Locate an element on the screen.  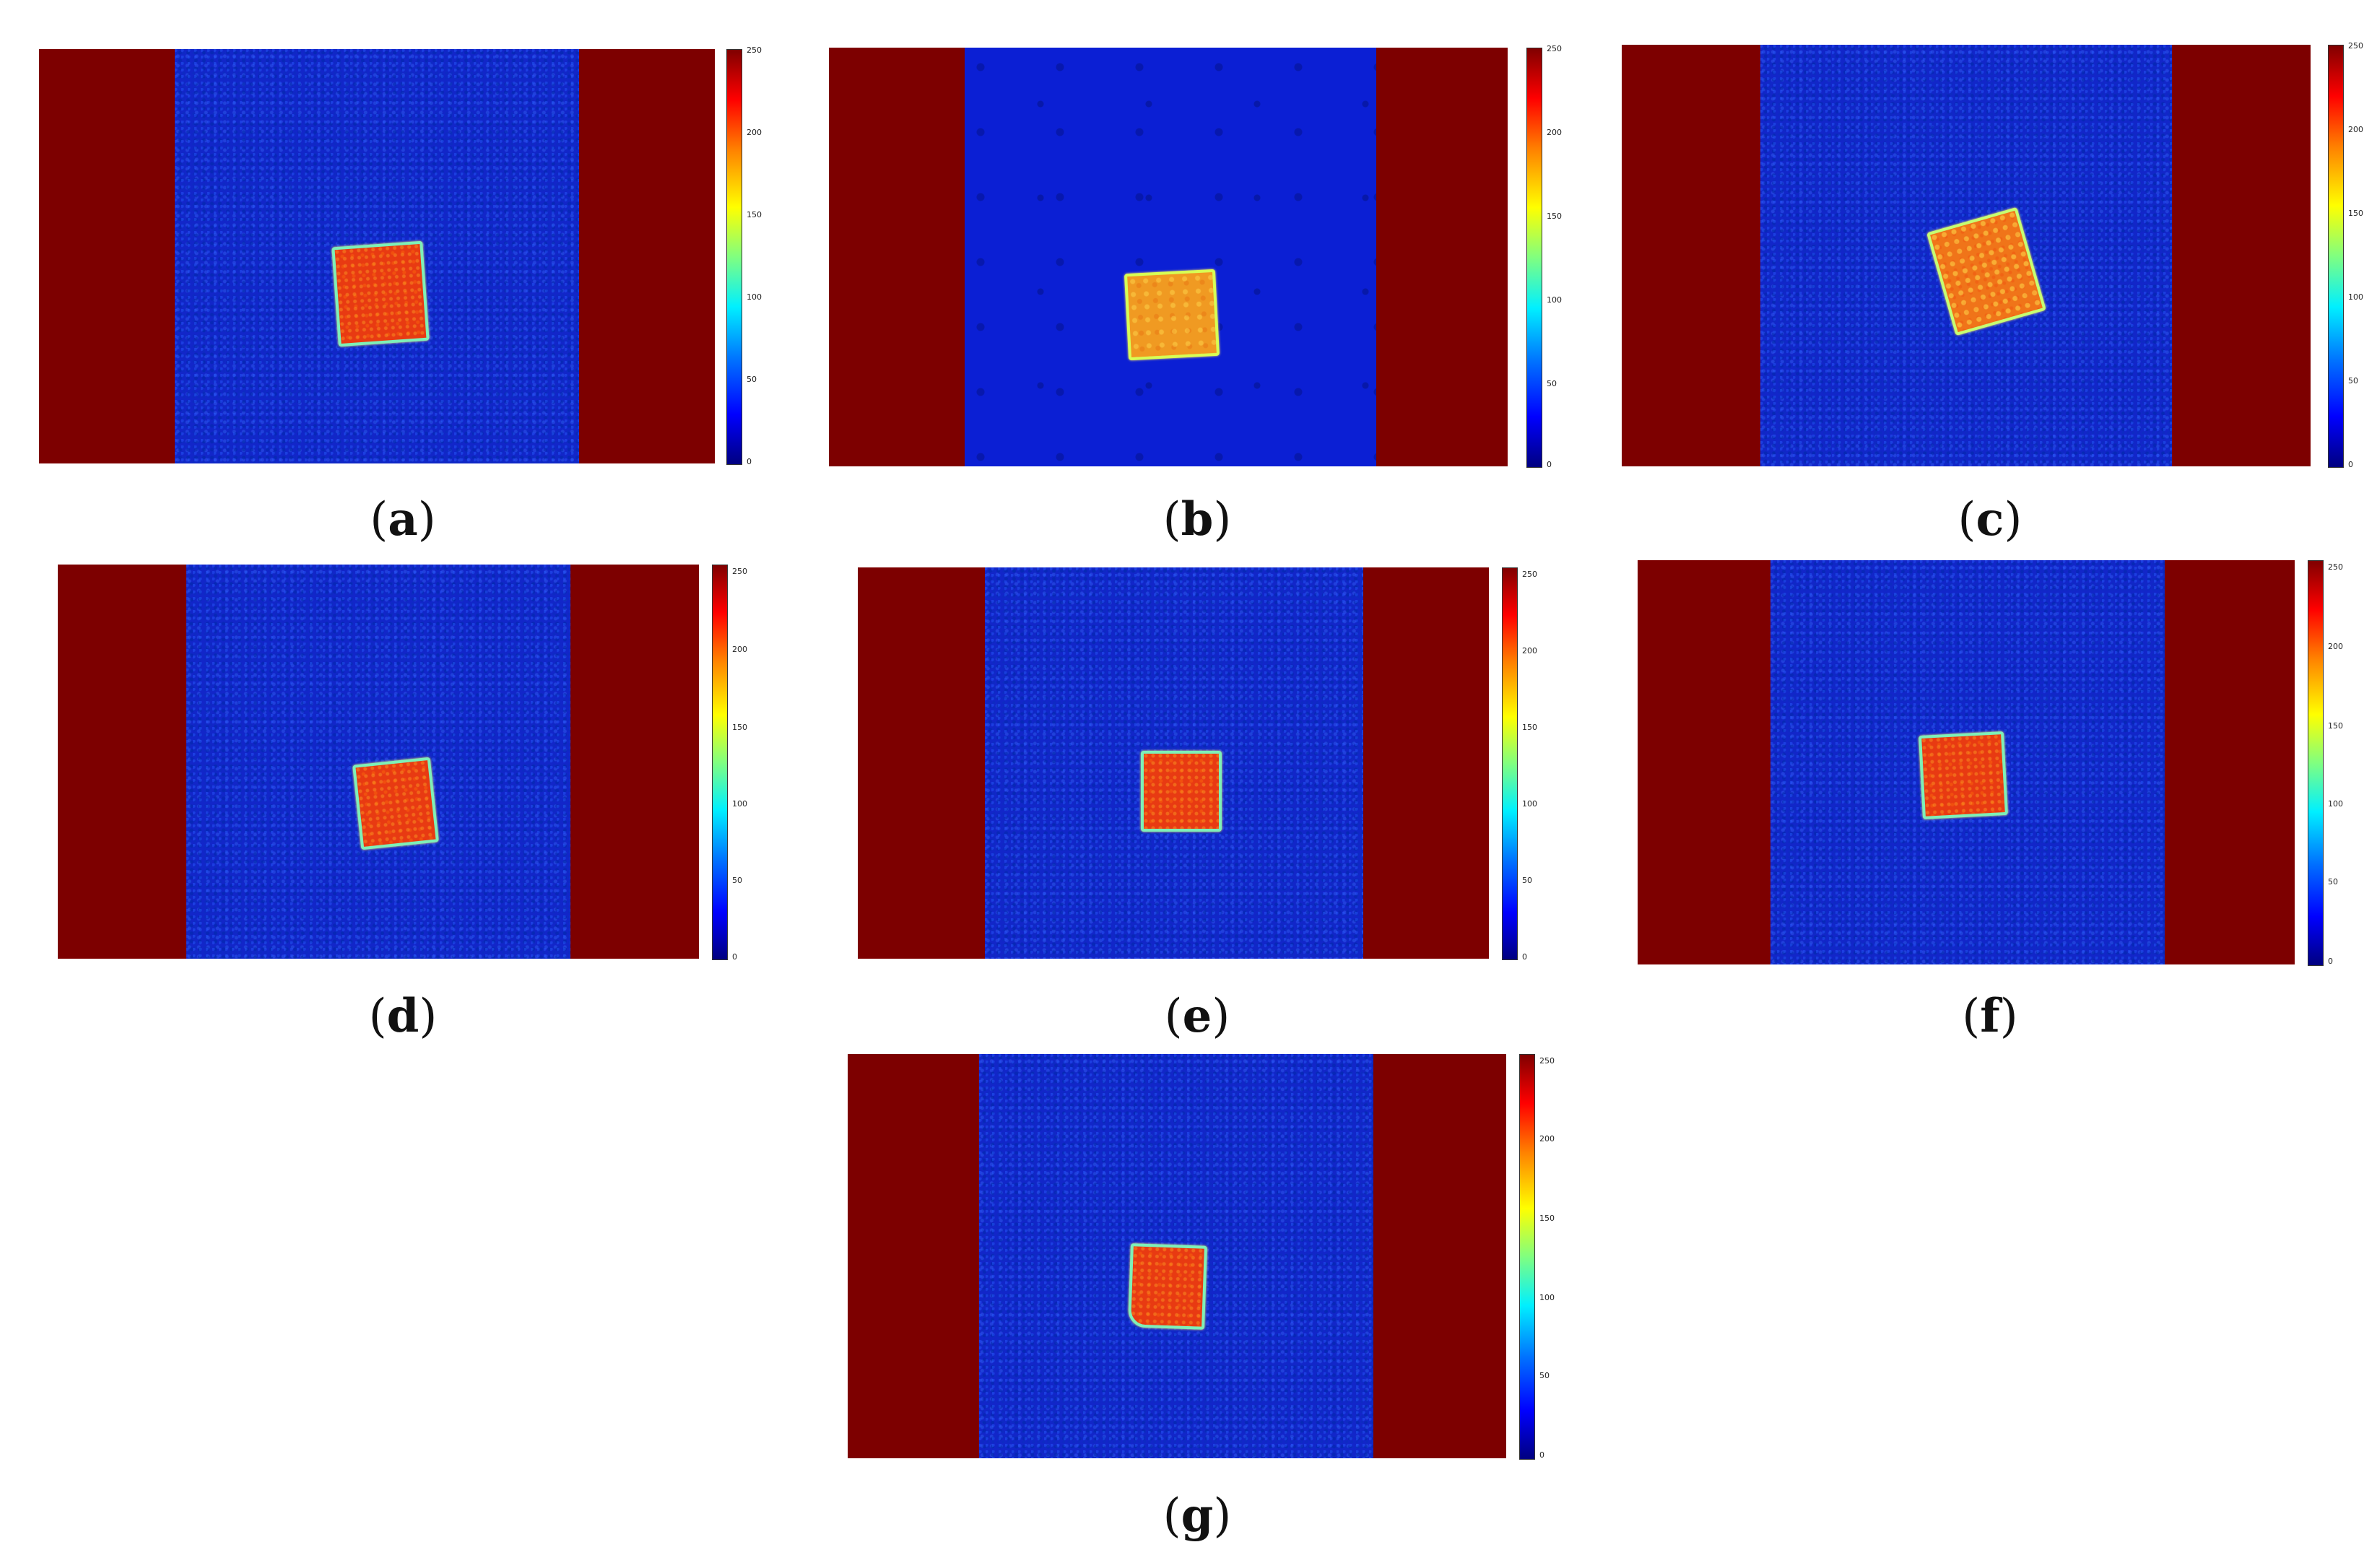
tick-250-b: 250 is located at coordinates (1554, 49).